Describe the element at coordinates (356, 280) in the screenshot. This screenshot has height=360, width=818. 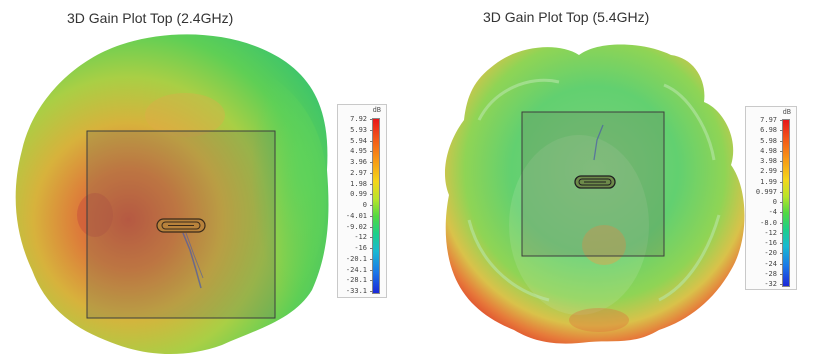
I see `legend-tick: -28.1` at that location.